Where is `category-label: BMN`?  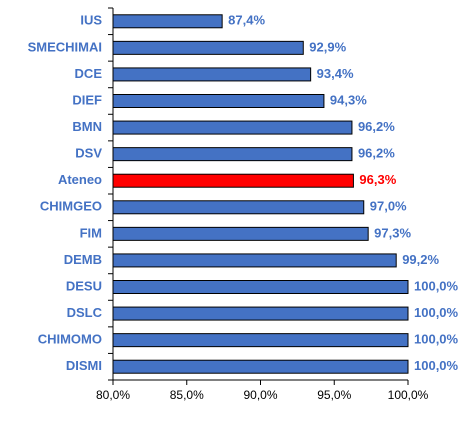
category-label: BMN is located at coordinates (87, 126).